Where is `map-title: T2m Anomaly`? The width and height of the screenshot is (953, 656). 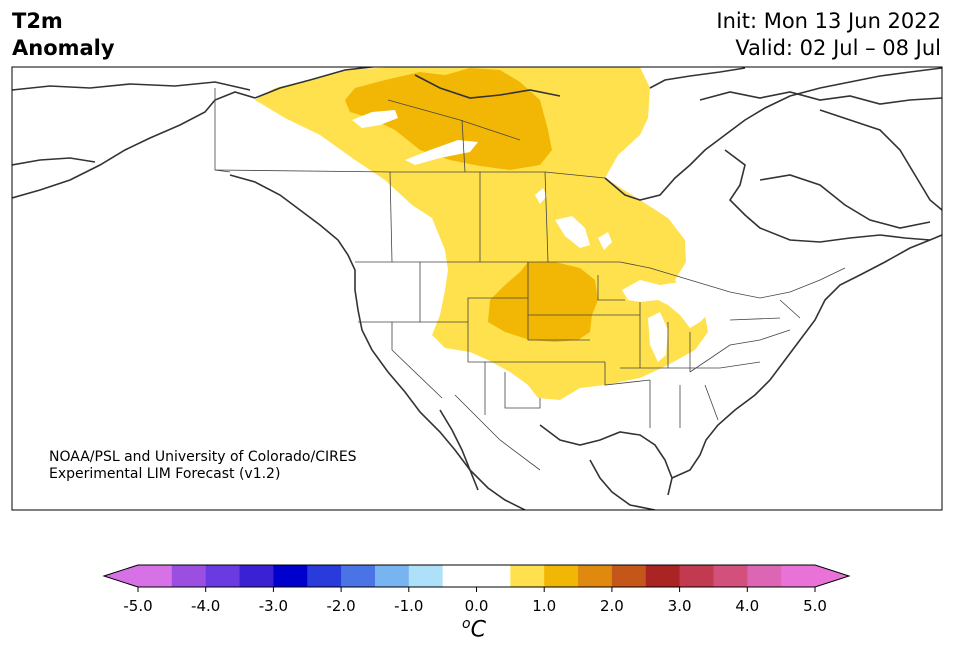 map-title: T2m Anomaly is located at coordinates (63, 35).